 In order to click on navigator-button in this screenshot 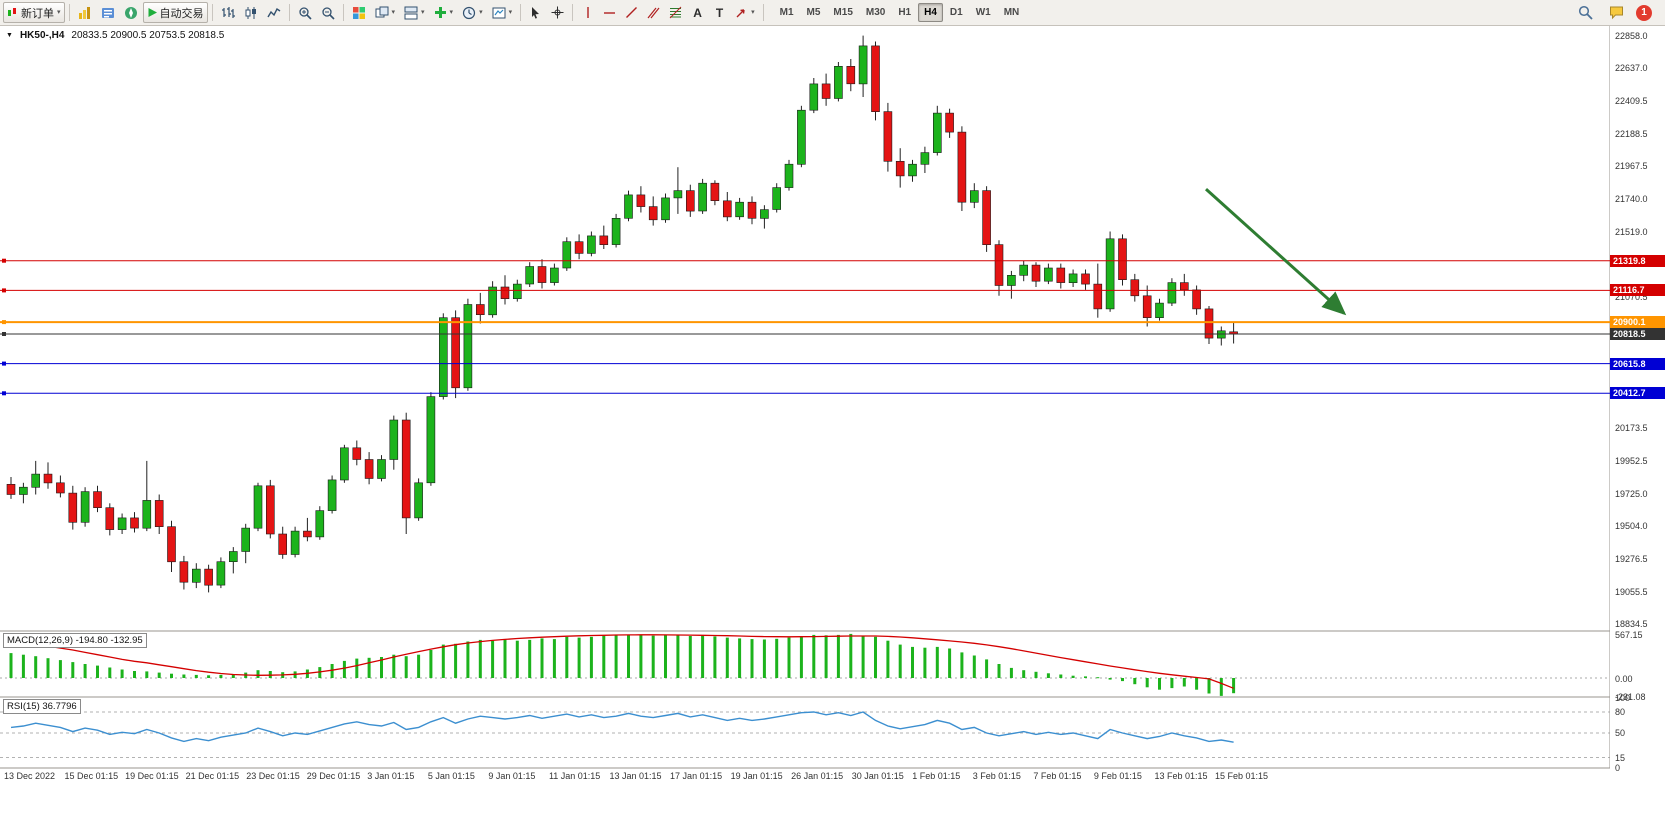, I will do `click(131, 12)`.